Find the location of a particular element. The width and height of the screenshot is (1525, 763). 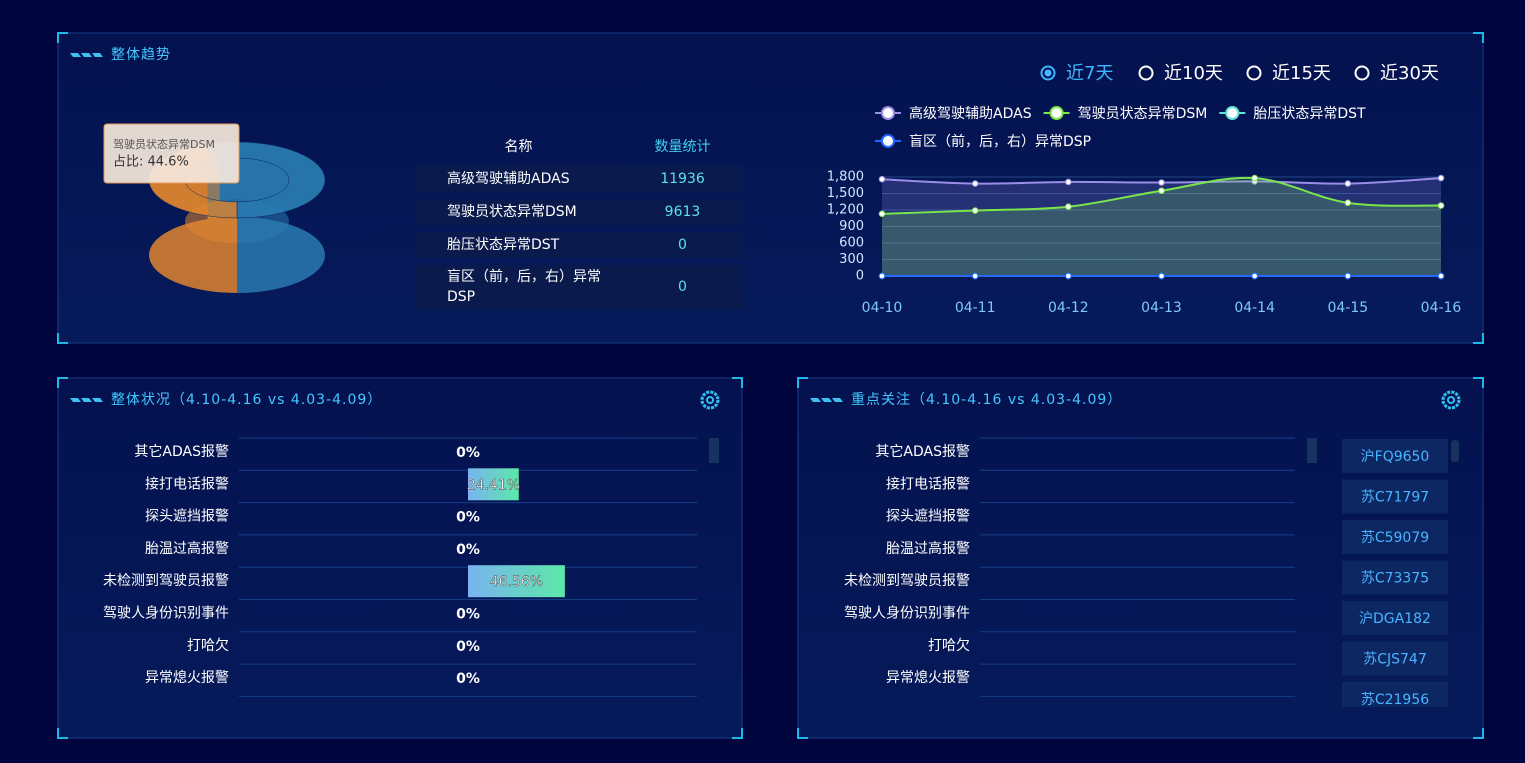

series-area is located at coordinates (1161, 227).